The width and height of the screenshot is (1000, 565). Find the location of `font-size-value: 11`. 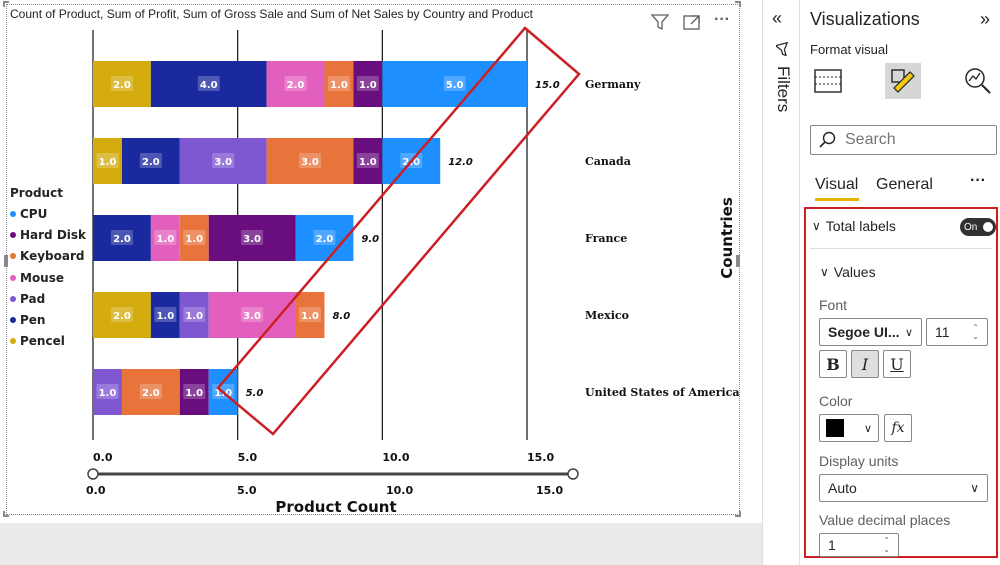

font-size-value: 11 is located at coordinates (942, 332).